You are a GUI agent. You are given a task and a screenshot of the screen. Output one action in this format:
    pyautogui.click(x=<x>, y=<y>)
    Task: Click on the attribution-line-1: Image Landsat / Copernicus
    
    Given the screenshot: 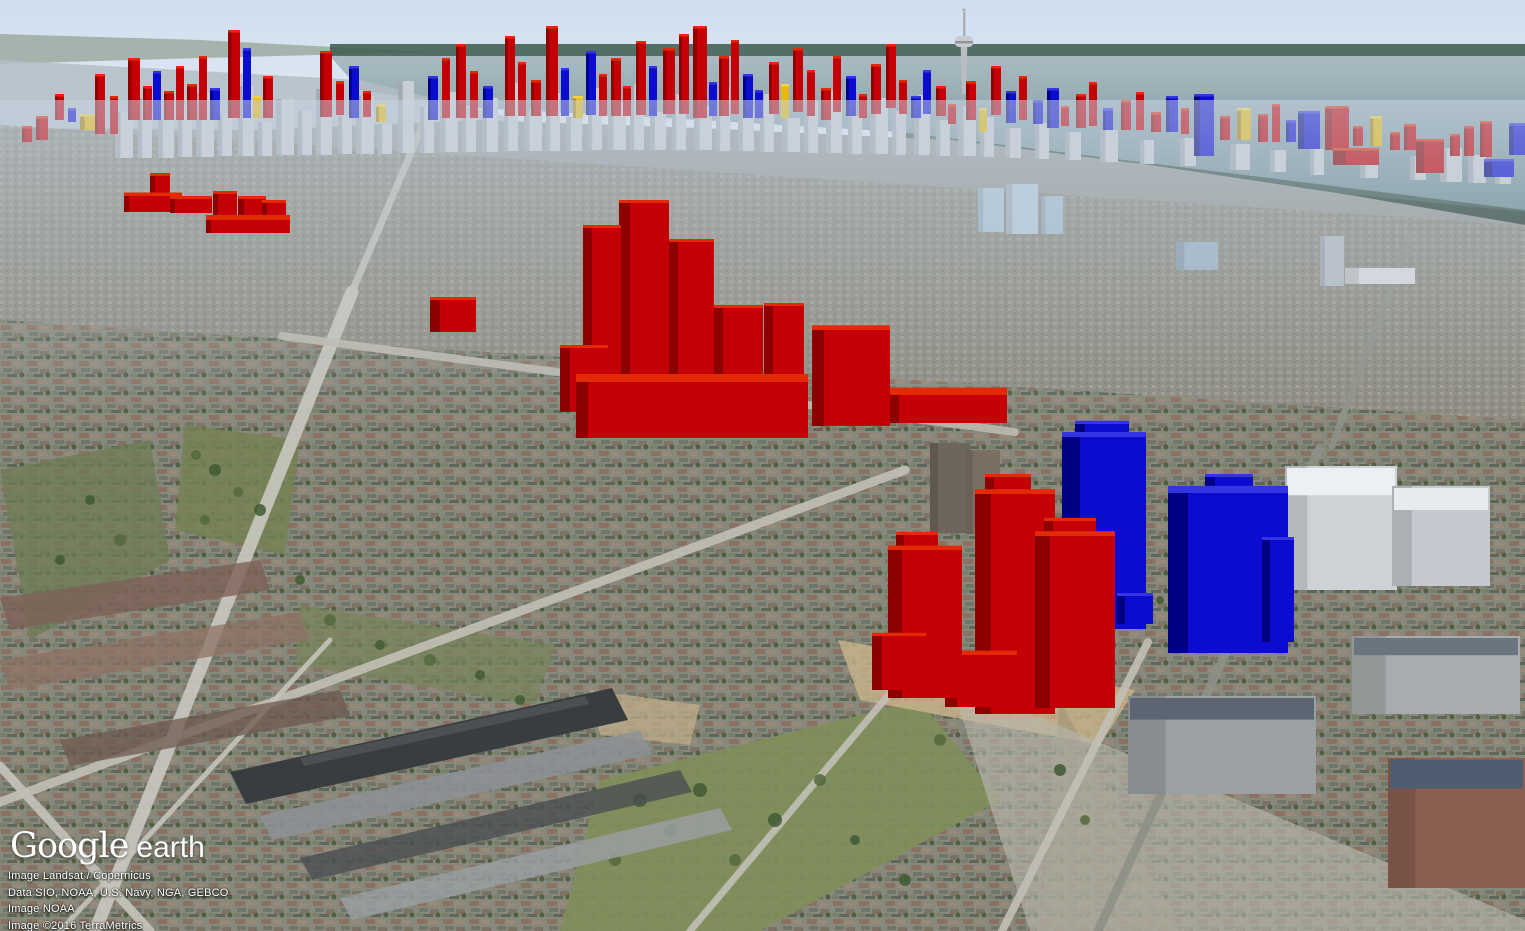 What is the action you would take?
    pyautogui.click(x=79, y=876)
    